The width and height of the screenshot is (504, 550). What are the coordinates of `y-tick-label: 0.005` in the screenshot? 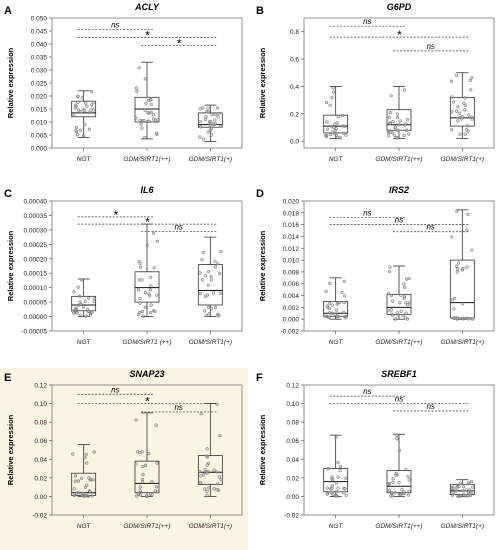 It's located at (39, 136).